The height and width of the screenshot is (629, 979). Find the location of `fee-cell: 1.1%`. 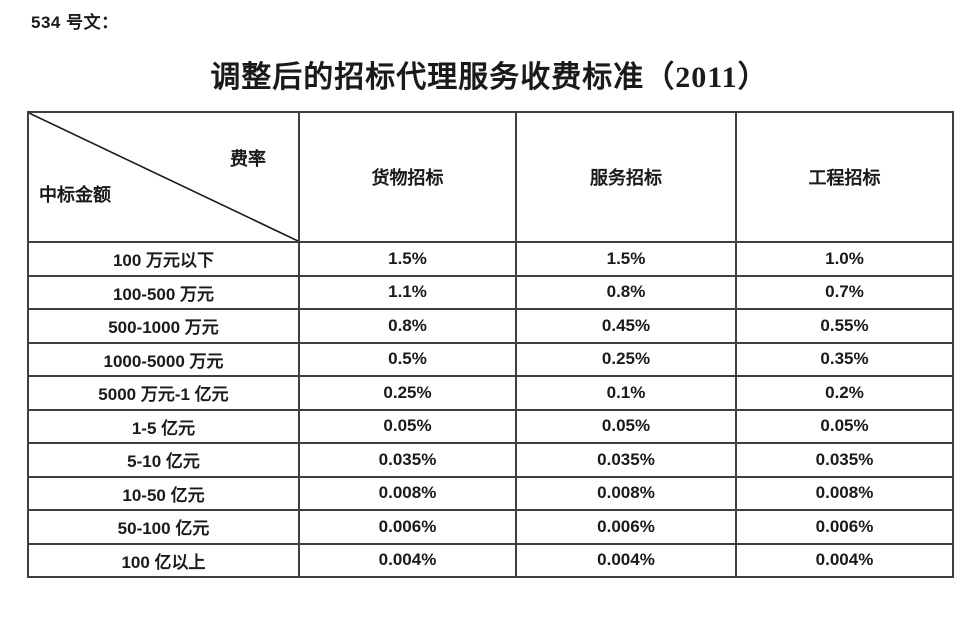

fee-cell: 1.1% is located at coordinates (407, 292).